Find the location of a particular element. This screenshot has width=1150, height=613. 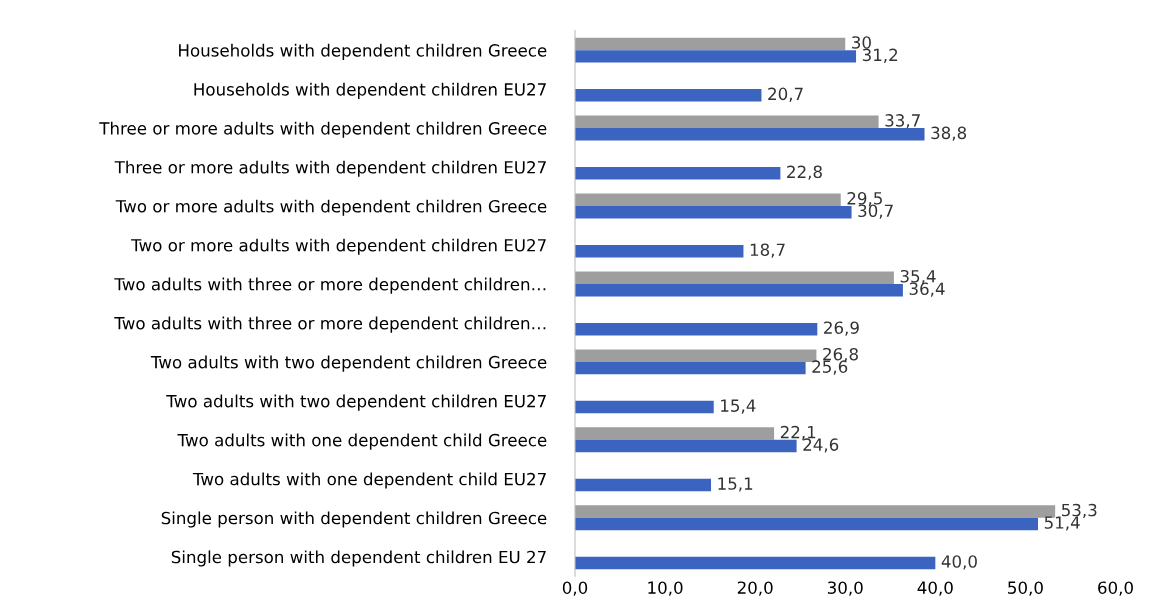

data-label: 26,8 is located at coordinates (840, 355).